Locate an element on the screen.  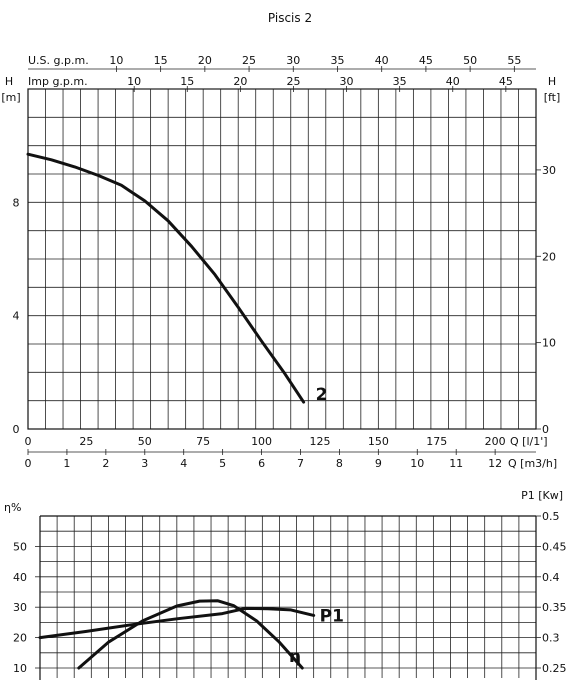
left-y-tick-label: 0 is located at coordinates (16, 429).